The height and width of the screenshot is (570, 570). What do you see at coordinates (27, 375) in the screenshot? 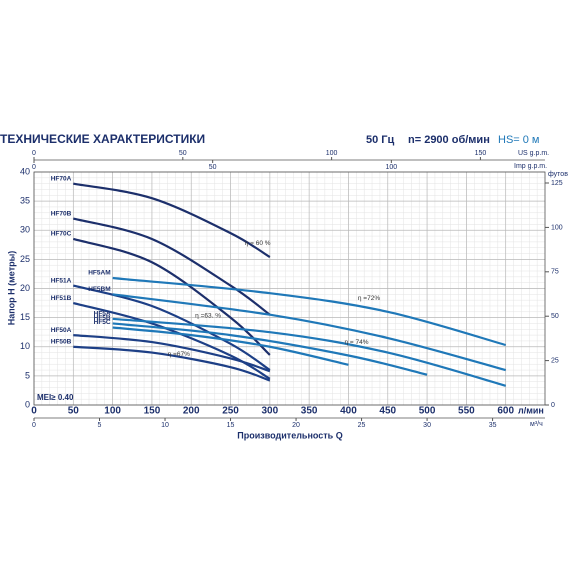
I see `y-tick-label: 5` at bounding box center [27, 375].